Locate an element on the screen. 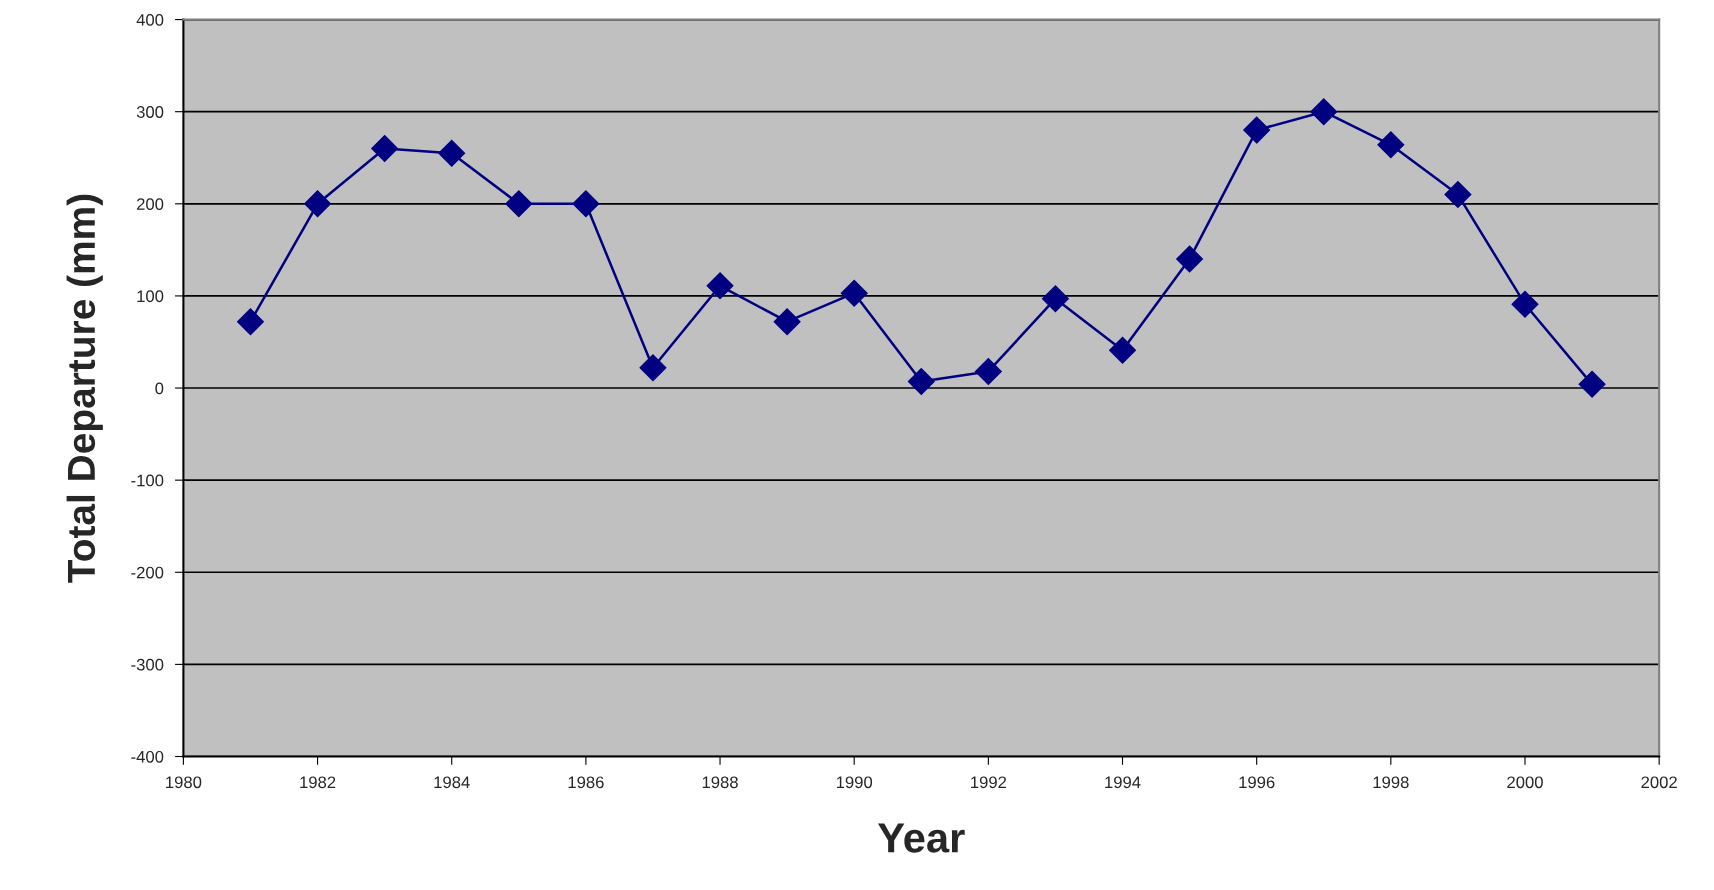  x-tick-label: 1996 is located at coordinates (1257, 782).